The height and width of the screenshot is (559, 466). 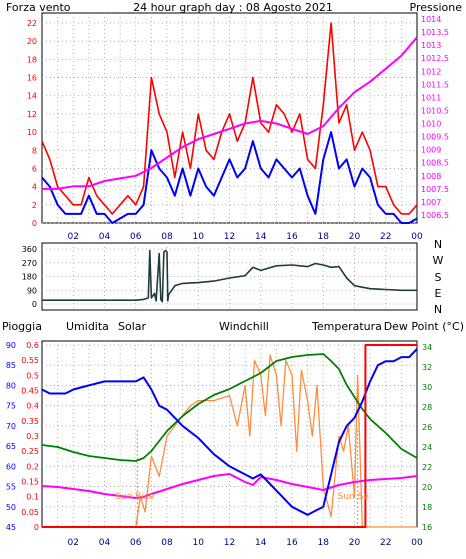 What do you see at coordinates (355, 237) in the screenshot?
I see `hour-tick-label: 20` at bounding box center [355, 237].